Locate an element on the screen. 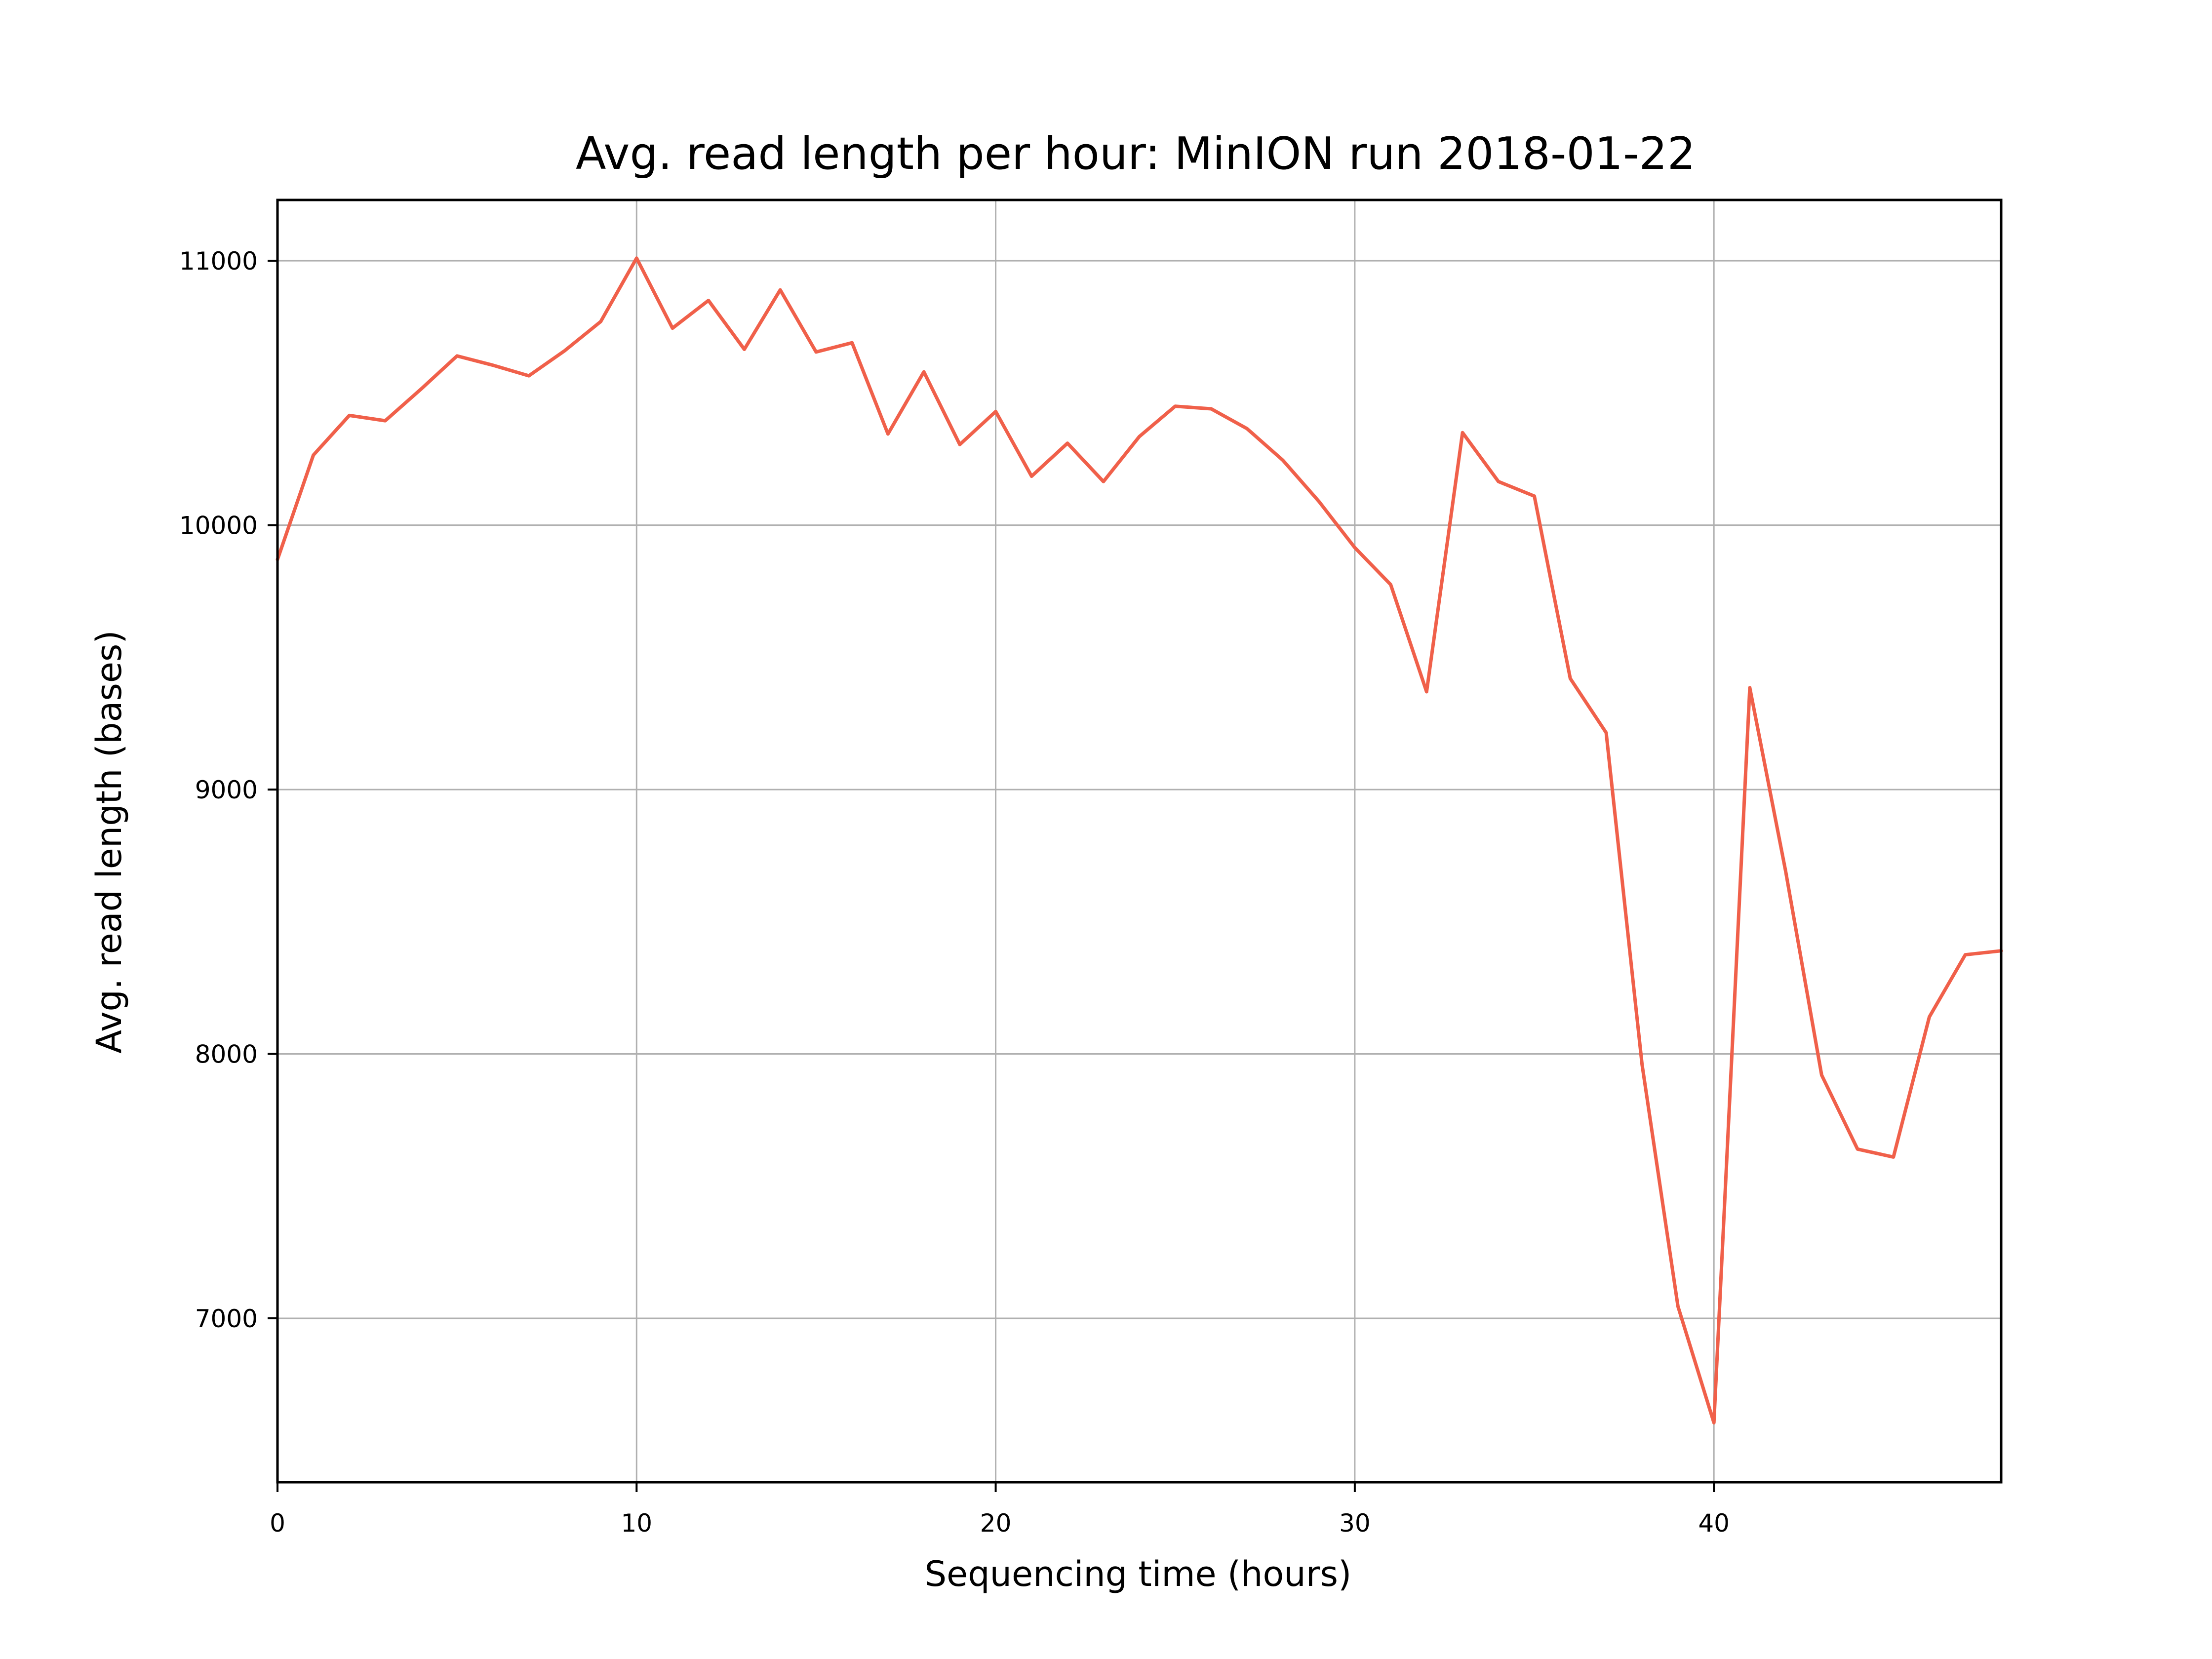  y-axis-label: Avg. read length (bases) is located at coordinates (109, 842).